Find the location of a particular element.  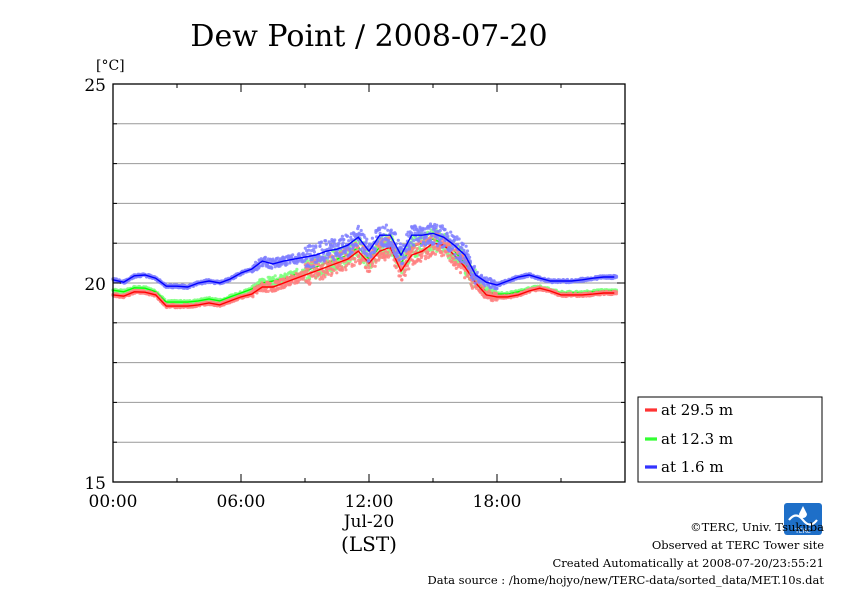

x-tick-label: 00:00 is located at coordinates (113, 502).